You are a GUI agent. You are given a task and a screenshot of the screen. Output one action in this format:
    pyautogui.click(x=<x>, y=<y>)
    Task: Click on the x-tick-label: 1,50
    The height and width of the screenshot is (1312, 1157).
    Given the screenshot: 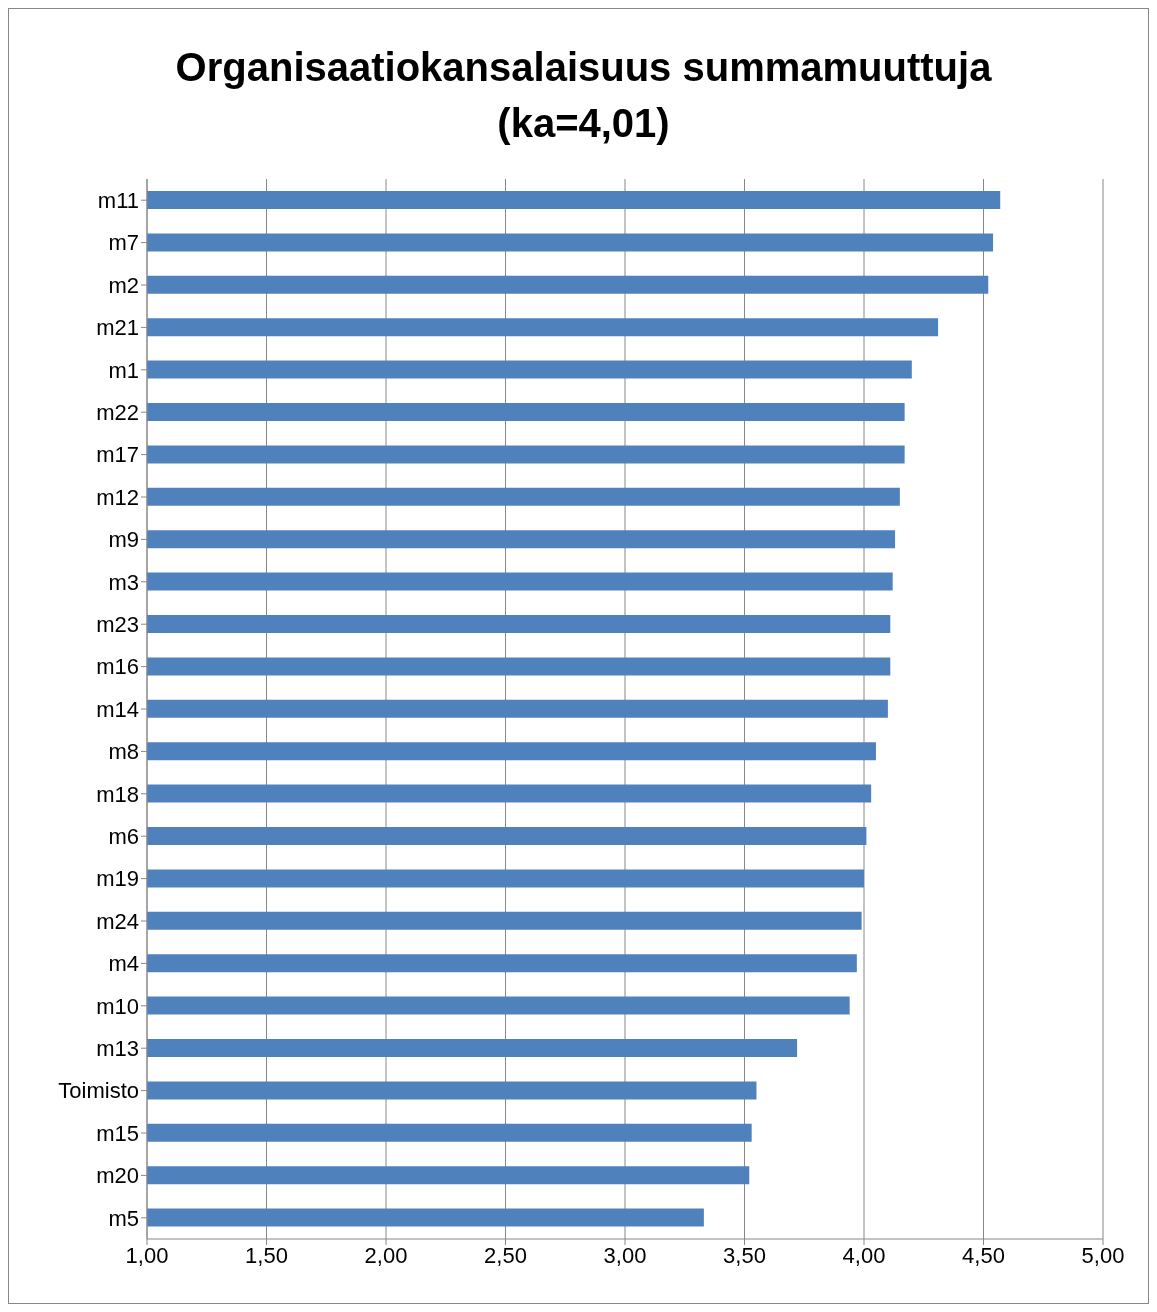 What is the action you would take?
    pyautogui.click(x=266, y=1255)
    